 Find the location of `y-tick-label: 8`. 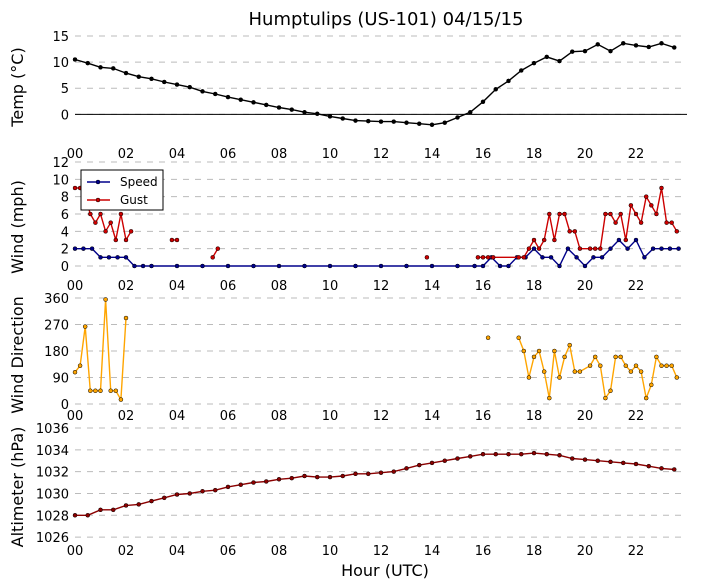

y-tick-label: 8 is located at coordinates (65, 198).